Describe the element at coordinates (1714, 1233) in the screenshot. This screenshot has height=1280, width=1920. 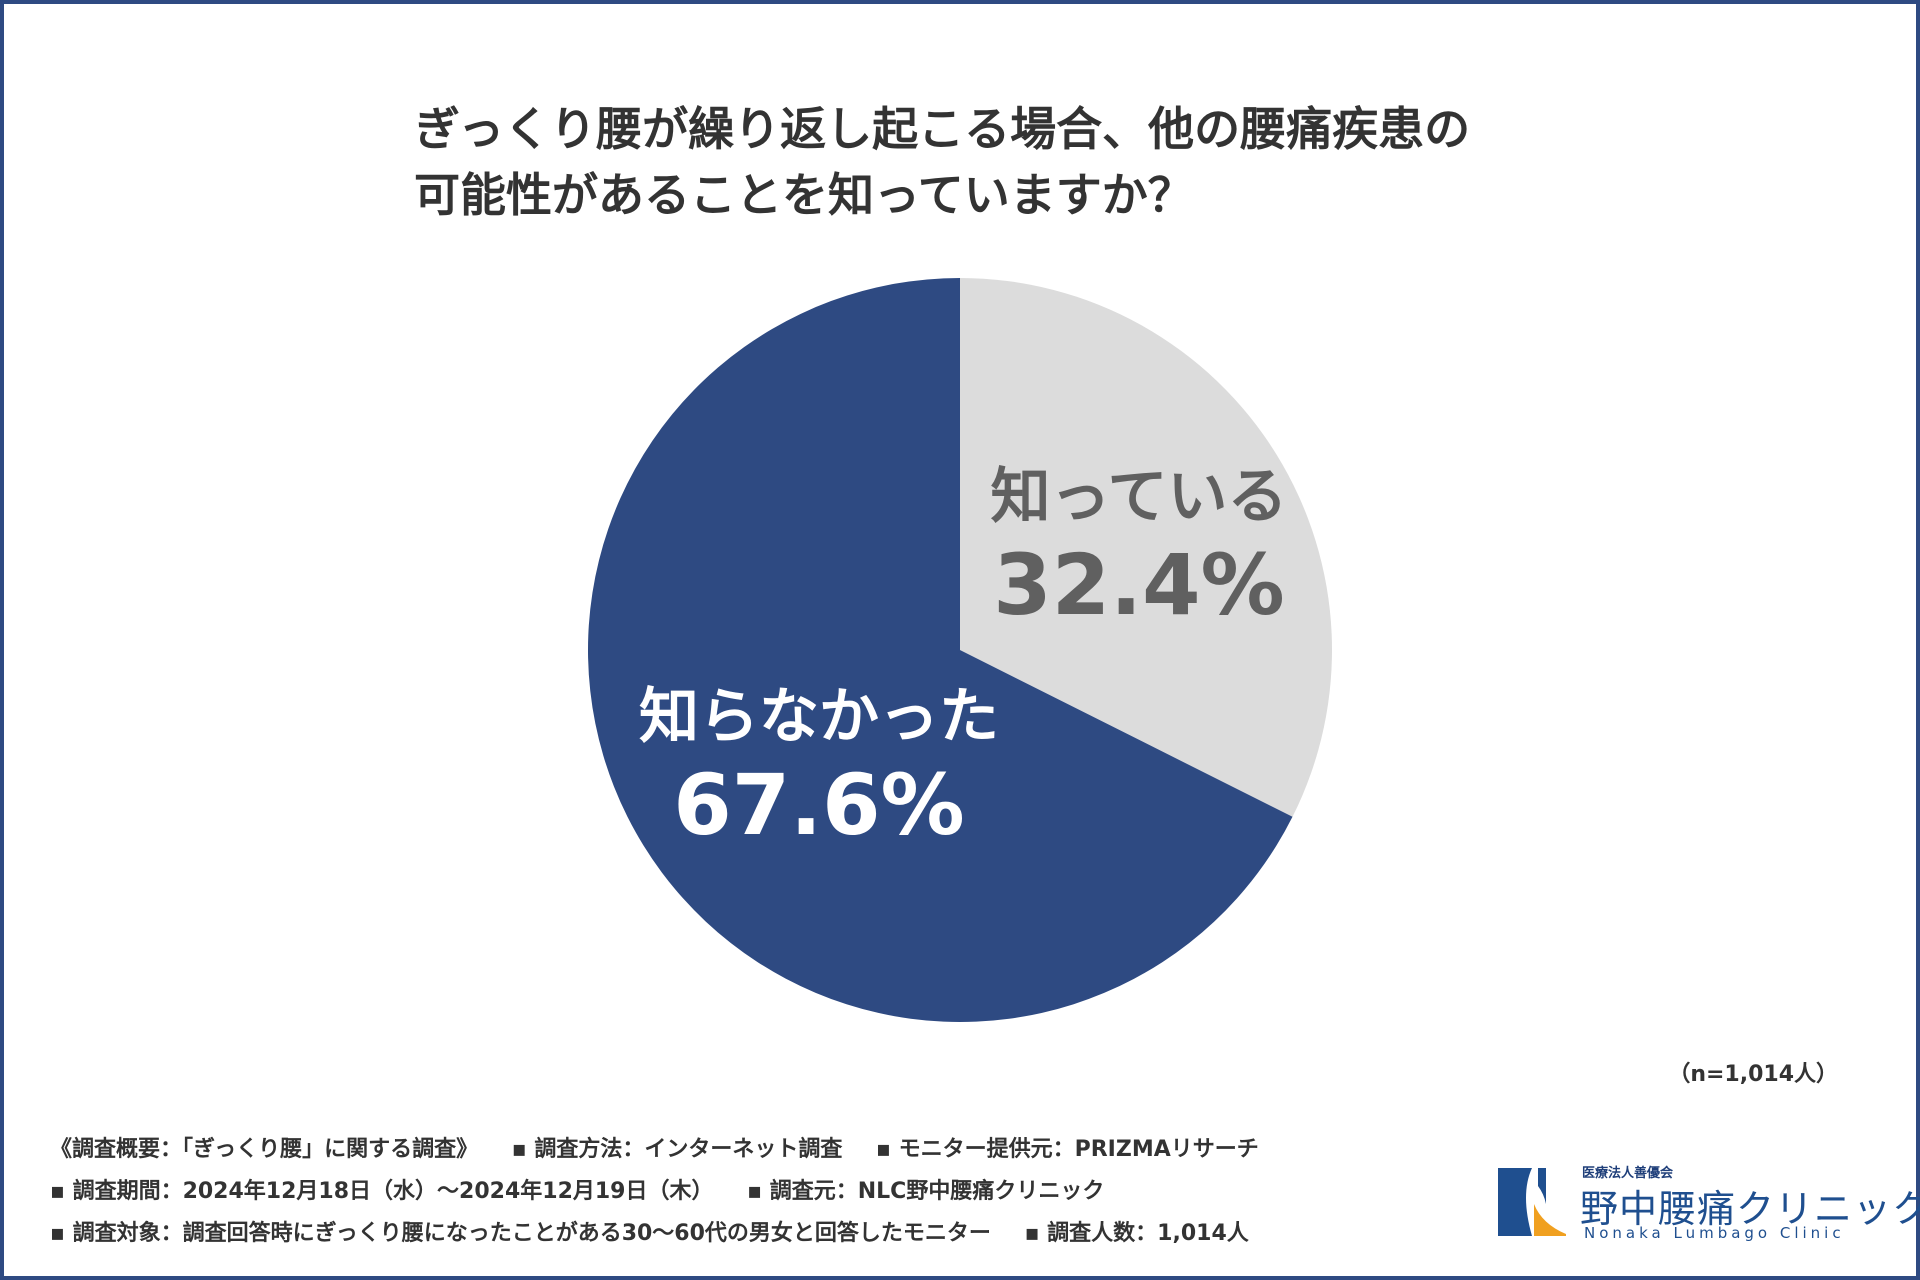
I see `clinic-name-english: Nonaka Lumbago Clinic` at that location.